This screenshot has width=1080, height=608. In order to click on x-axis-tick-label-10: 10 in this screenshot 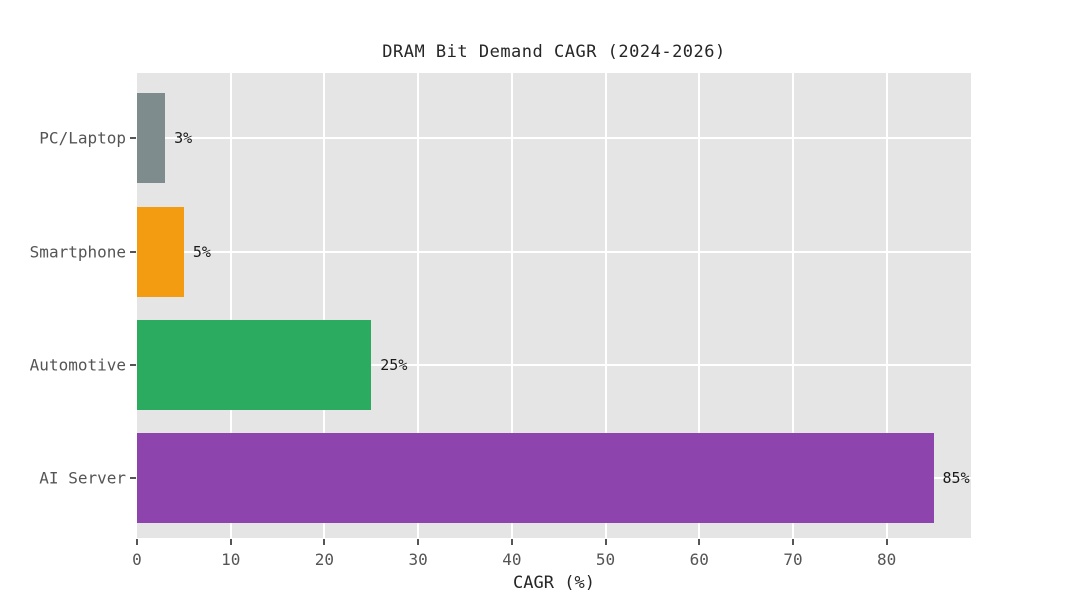, I will do `click(231, 559)`.